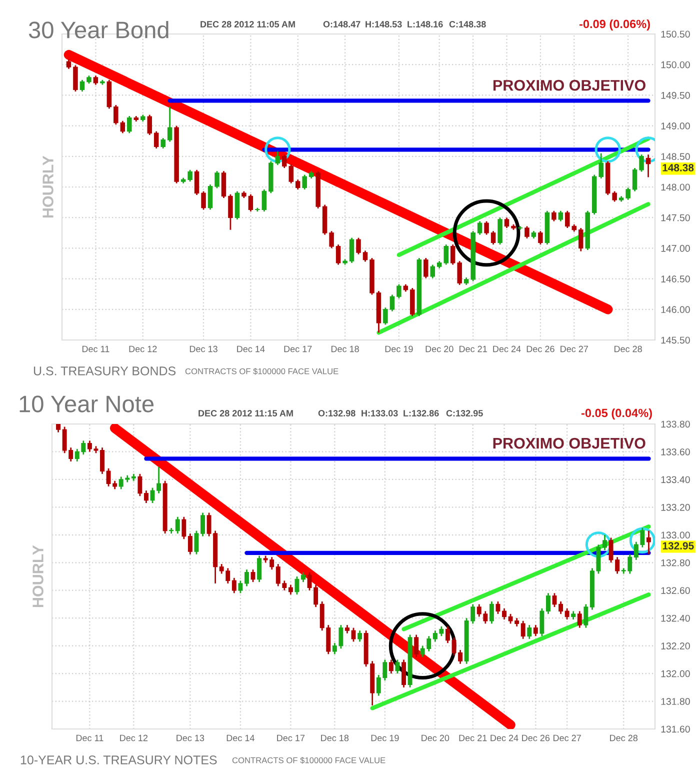  What do you see at coordinates (425, 24) in the screenshot?
I see `text: L:148.16` at bounding box center [425, 24].